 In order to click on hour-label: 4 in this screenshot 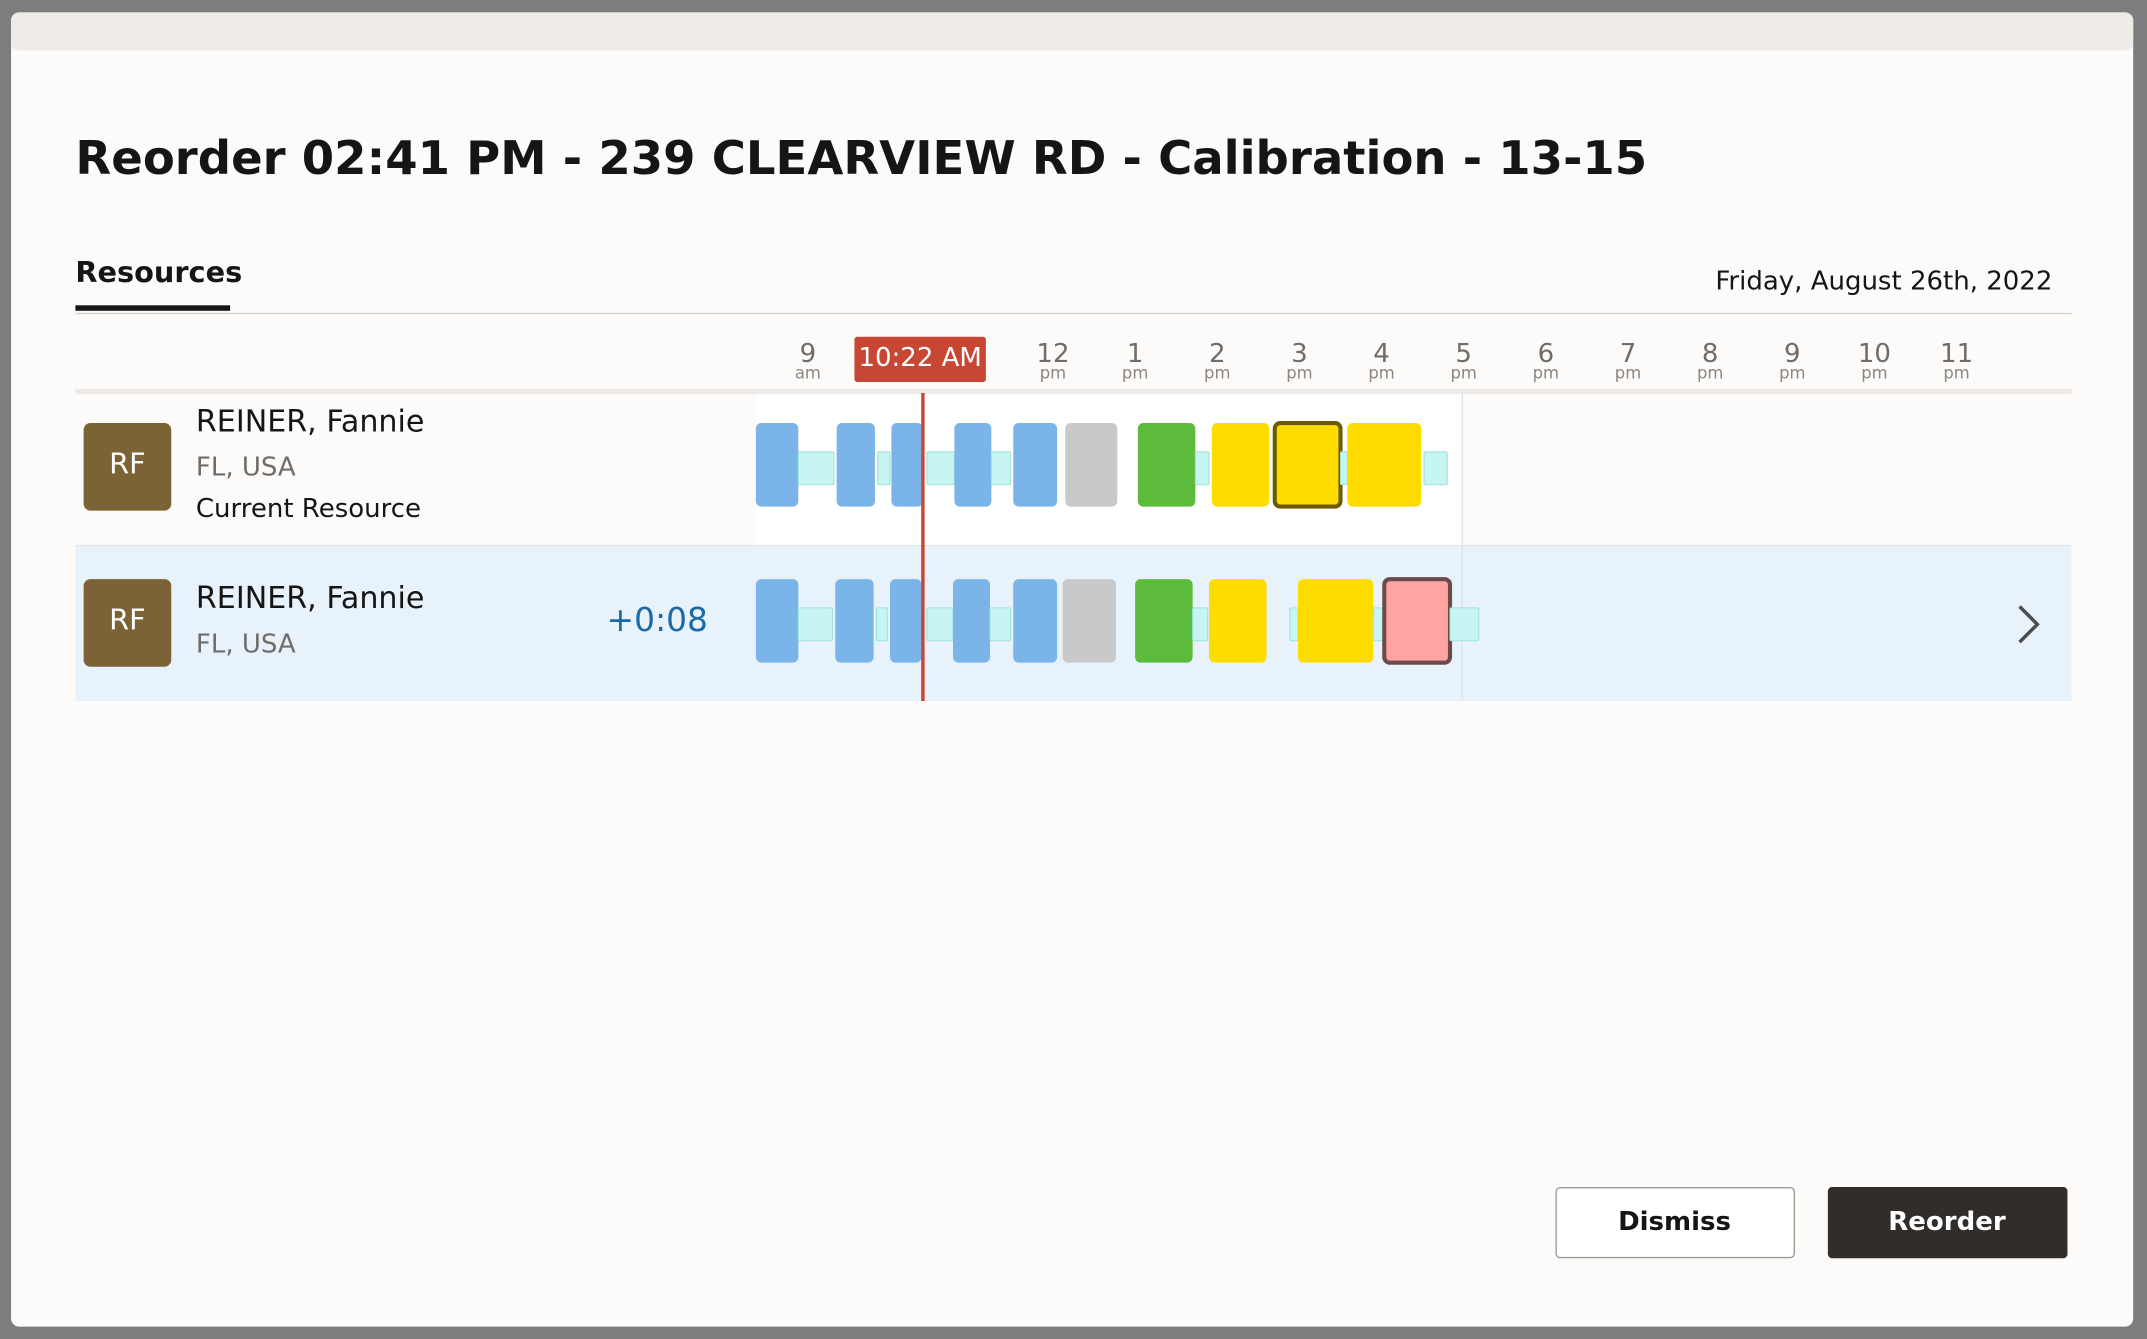, I will do `click(1381, 354)`.